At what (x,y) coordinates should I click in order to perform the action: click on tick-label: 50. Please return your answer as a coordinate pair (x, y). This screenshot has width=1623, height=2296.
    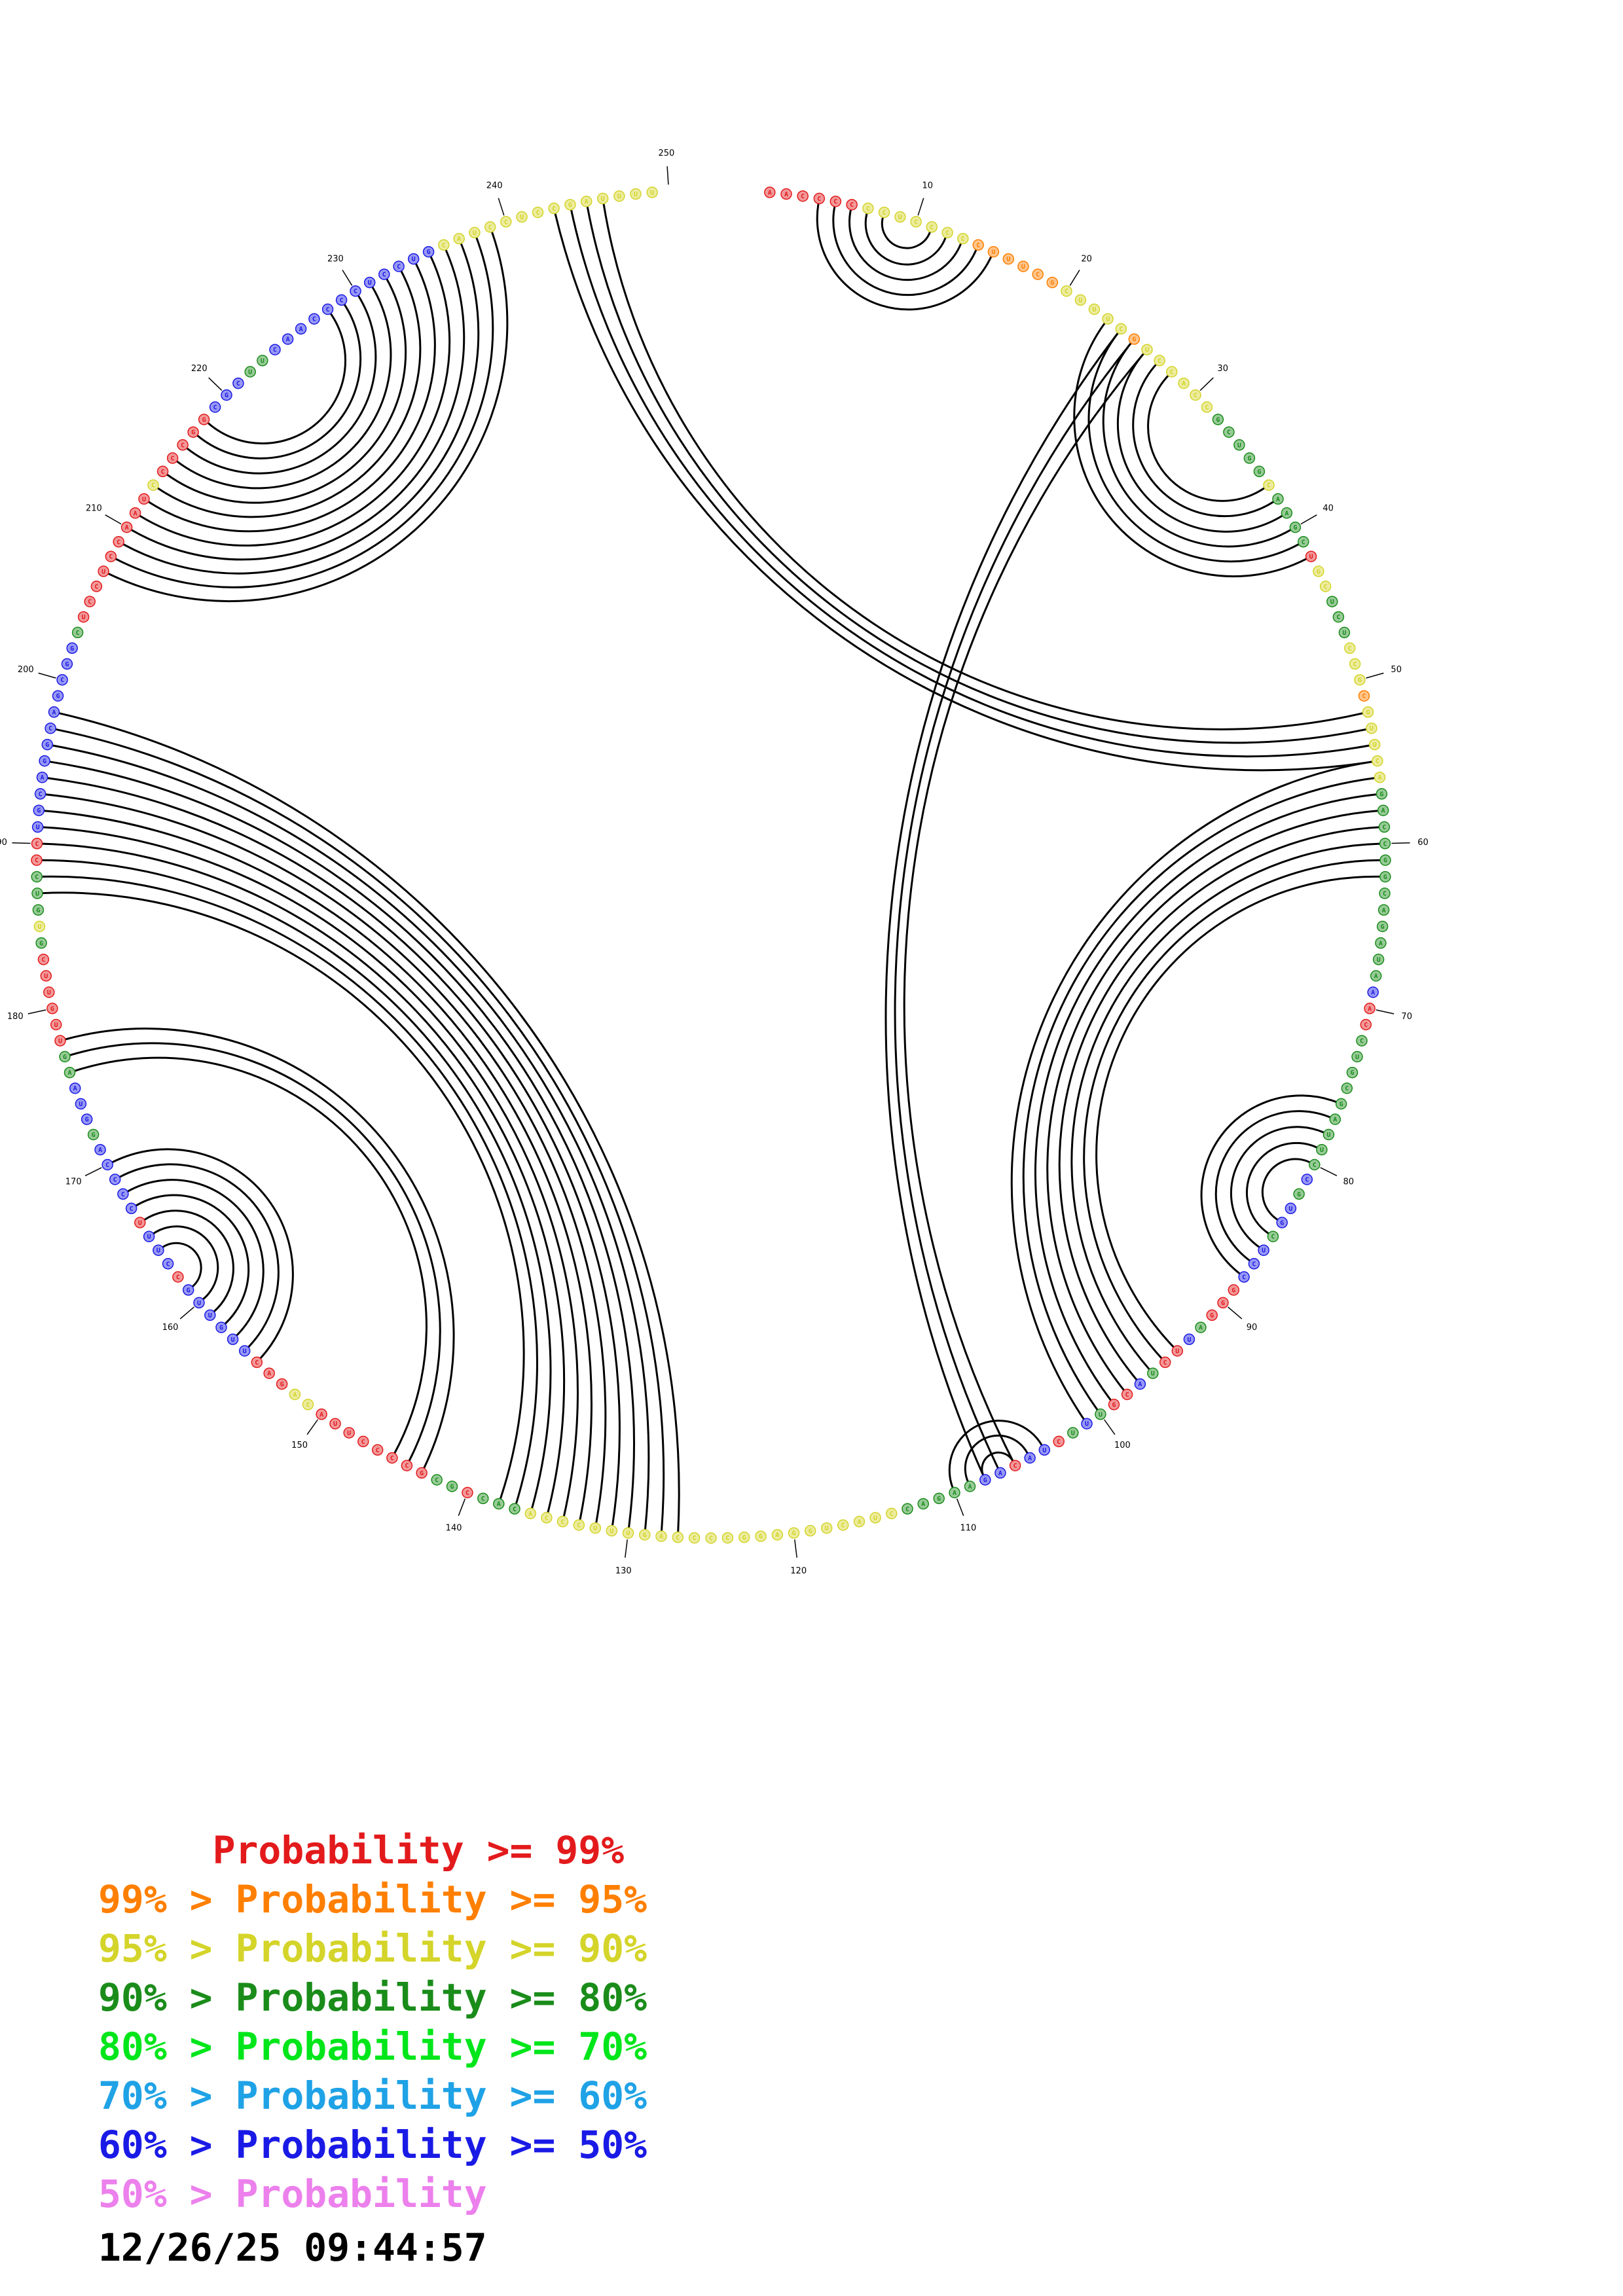
    Looking at the image, I should click on (1396, 670).